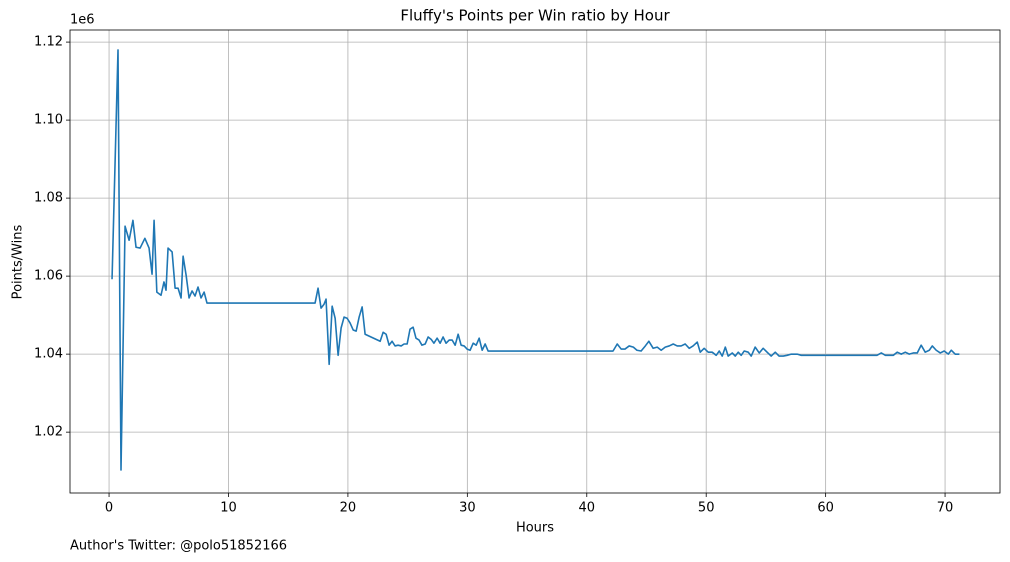  I want to click on y-axis-label: Points/Wins, so click(18, 261).